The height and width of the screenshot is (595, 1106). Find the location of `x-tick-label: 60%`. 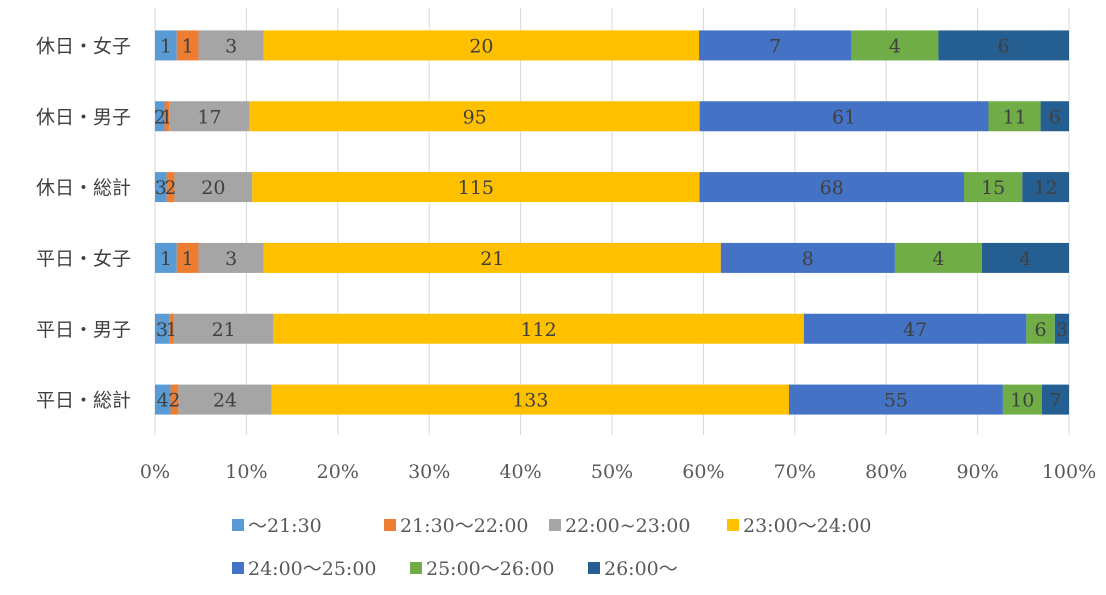

x-tick-label: 60% is located at coordinates (703, 472).